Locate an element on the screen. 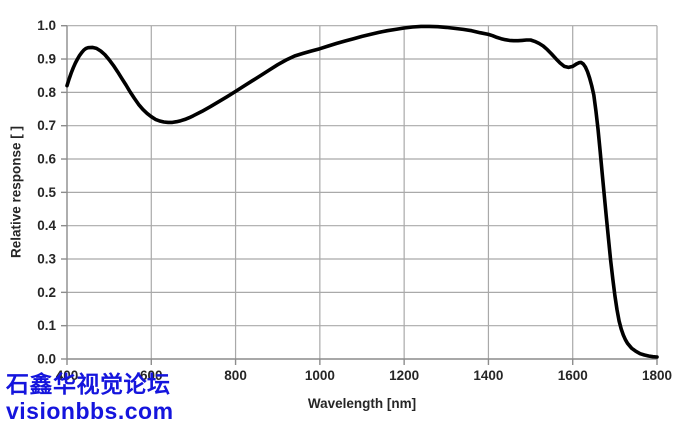 The height and width of the screenshot is (428, 690). y-tick-label: 0.5 is located at coordinates (46, 192).